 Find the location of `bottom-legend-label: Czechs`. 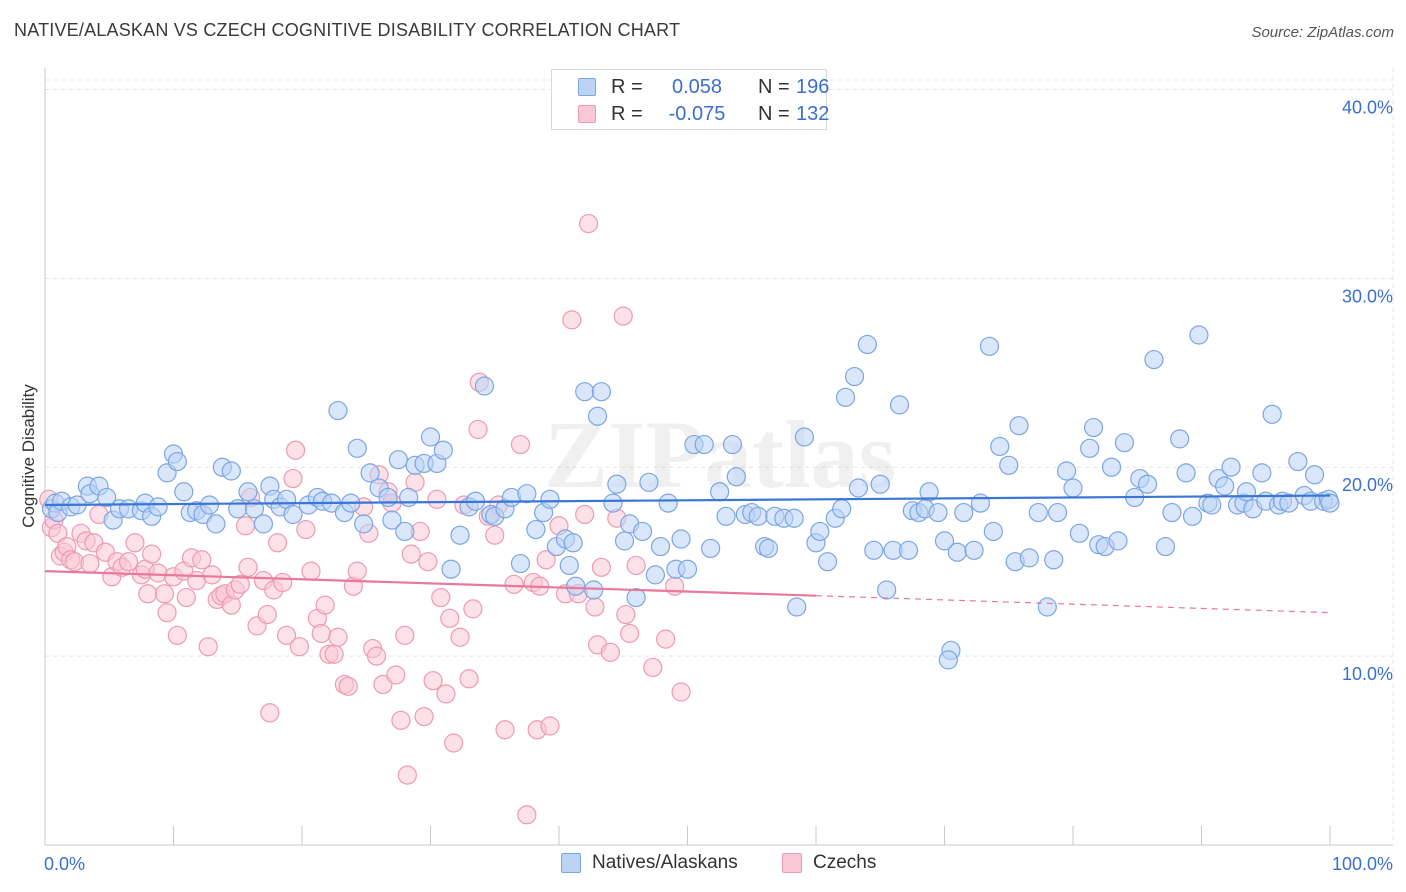

bottom-legend-label: Czechs is located at coordinates (845, 862).